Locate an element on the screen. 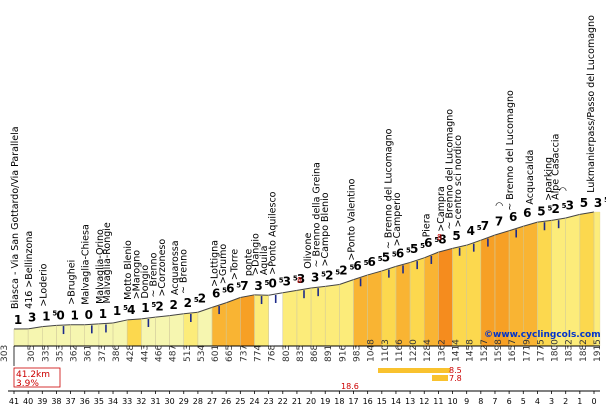 This screenshot has height=407, width=606. place-label: Motto Blenio is located at coordinates (128, 270).